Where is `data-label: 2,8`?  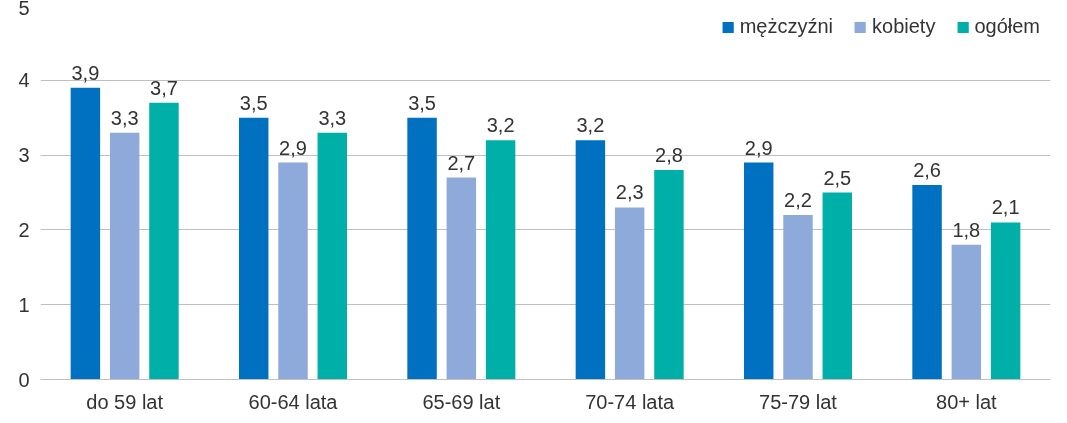 data-label: 2,8 is located at coordinates (669, 155).